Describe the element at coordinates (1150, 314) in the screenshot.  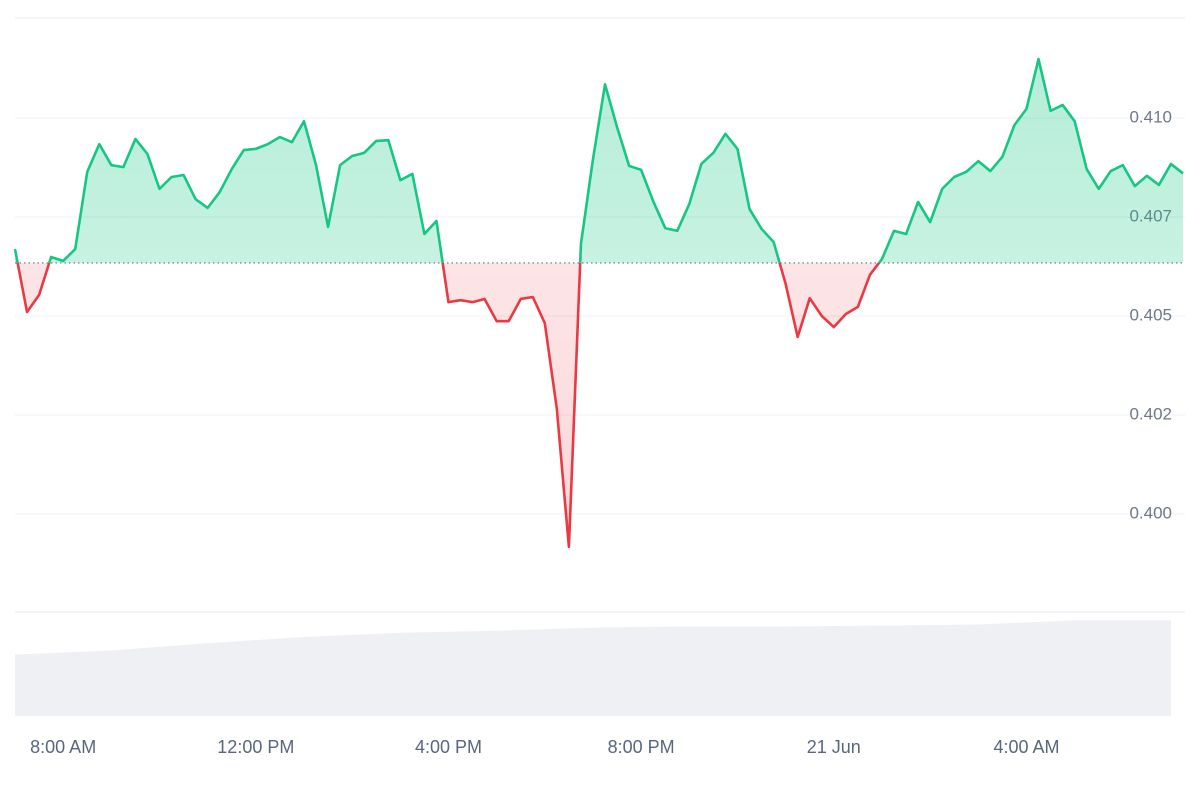
I see `y-tick-label: 0.405` at that location.